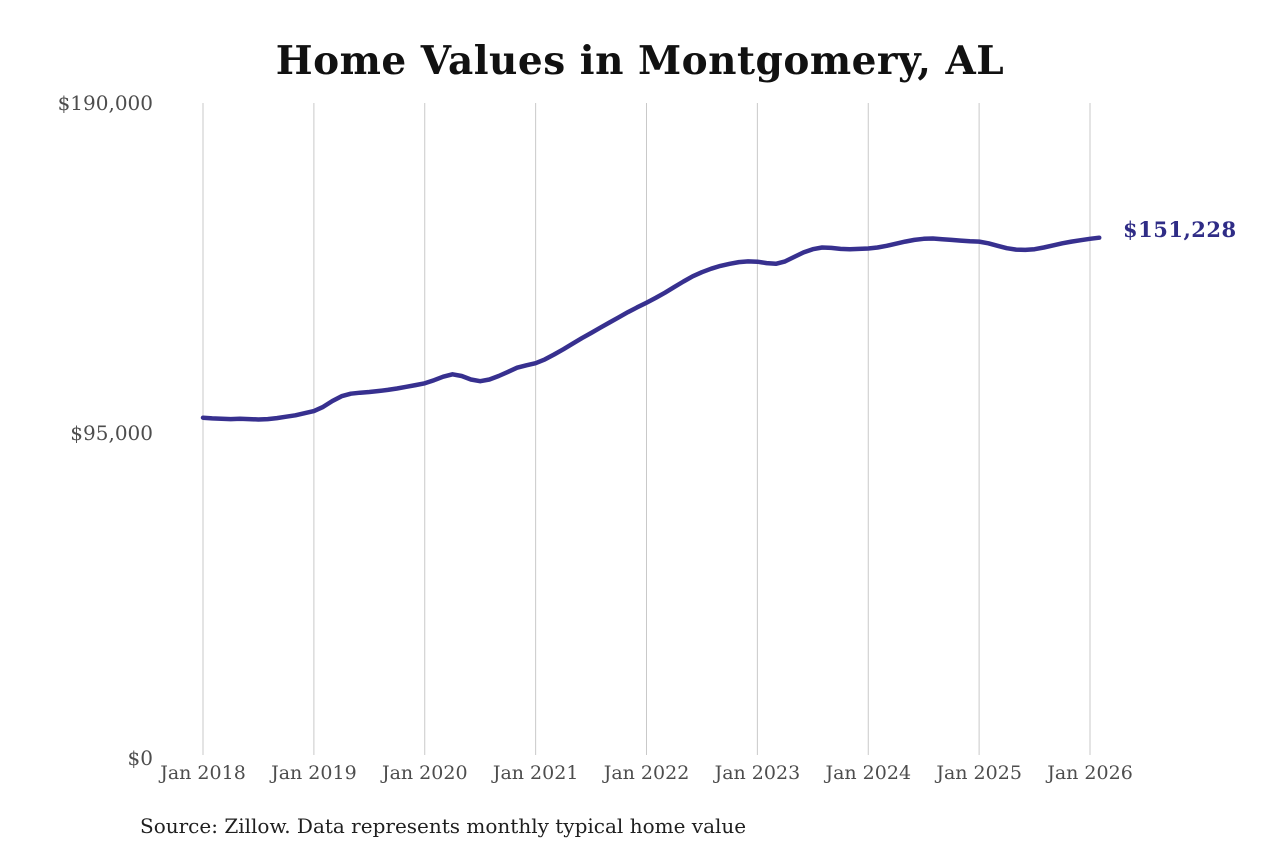 This screenshot has width=1280, height=853. Describe the element at coordinates (979, 773) in the screenshot. I see `x-tick-label: Jan 2025` at that location.